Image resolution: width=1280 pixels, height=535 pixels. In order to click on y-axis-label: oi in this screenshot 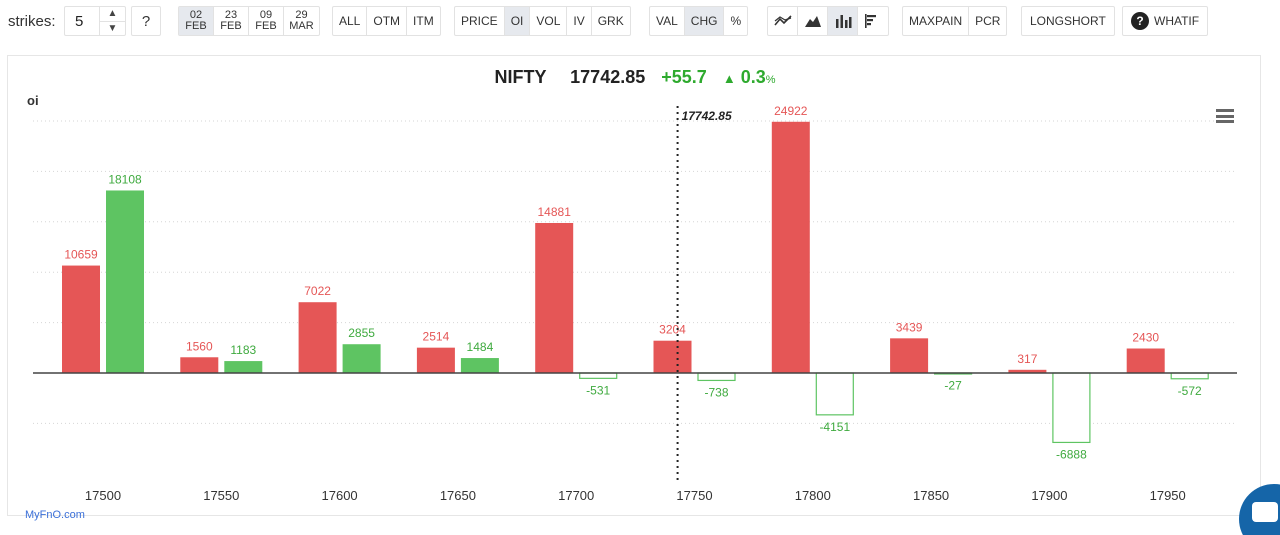, I will do `click(33, 100)`.